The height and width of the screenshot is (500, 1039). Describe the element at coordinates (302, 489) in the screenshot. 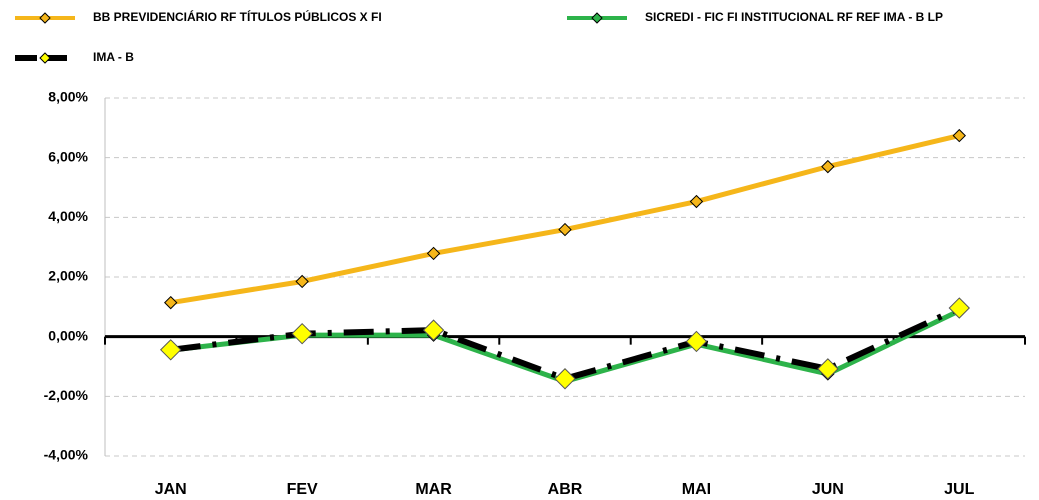

I see `x-tick-label: FEV` at that location.